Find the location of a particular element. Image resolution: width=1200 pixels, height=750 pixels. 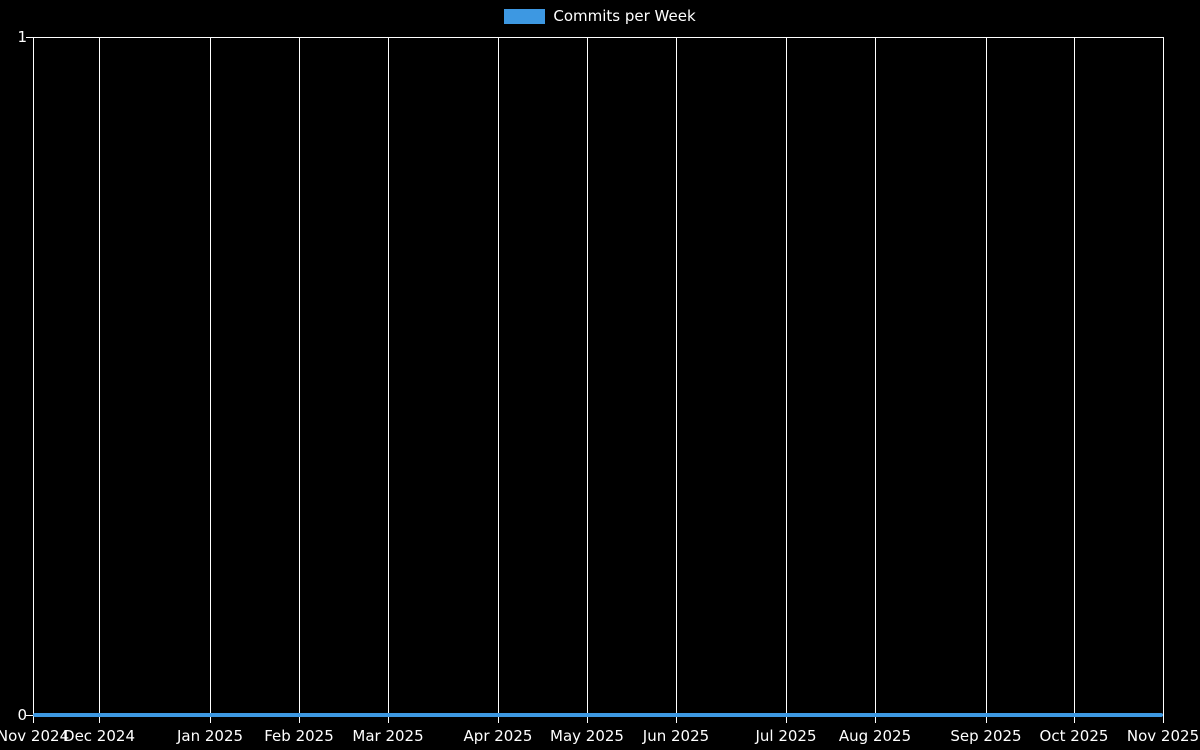

gridline-jan-2025 is located at coordinates (210, 380).